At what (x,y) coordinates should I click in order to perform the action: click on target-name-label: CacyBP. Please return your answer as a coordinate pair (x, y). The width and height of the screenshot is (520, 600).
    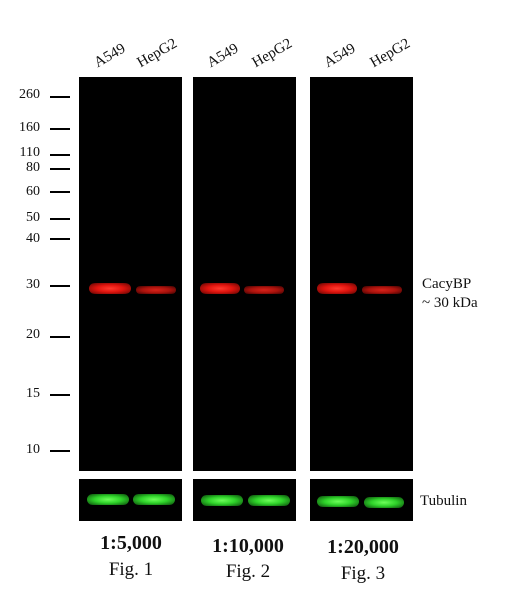
    Looking at the image, I should click on (447, 284).